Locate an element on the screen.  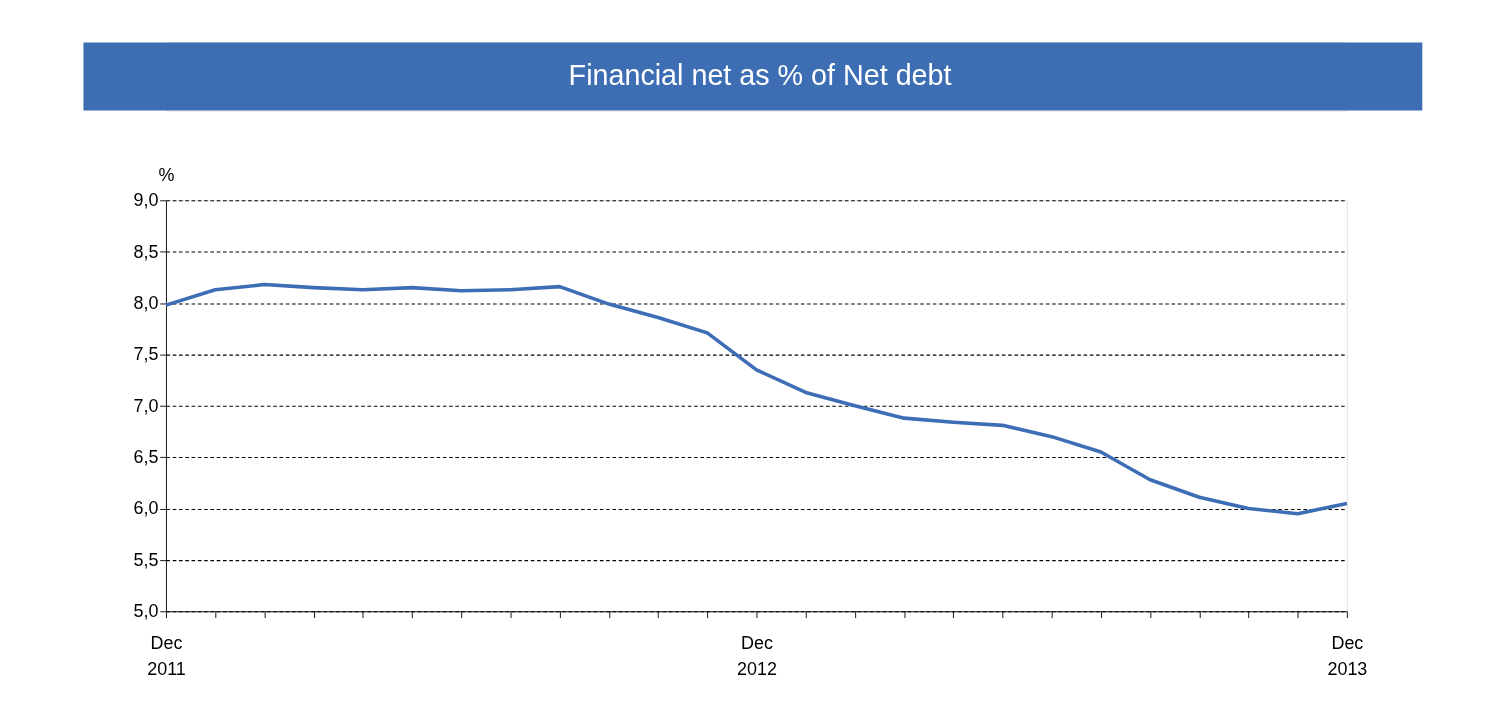
y-axis-title: % is located at coordinates (166, 175).